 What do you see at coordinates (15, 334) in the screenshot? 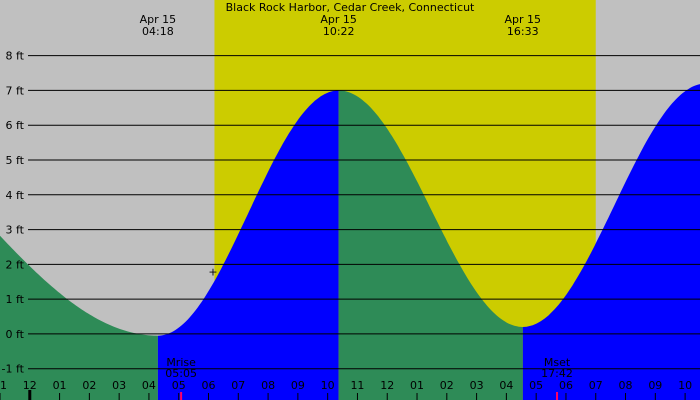
I see `y-tick-label: 0 ft` at bounding box center [15, 334].